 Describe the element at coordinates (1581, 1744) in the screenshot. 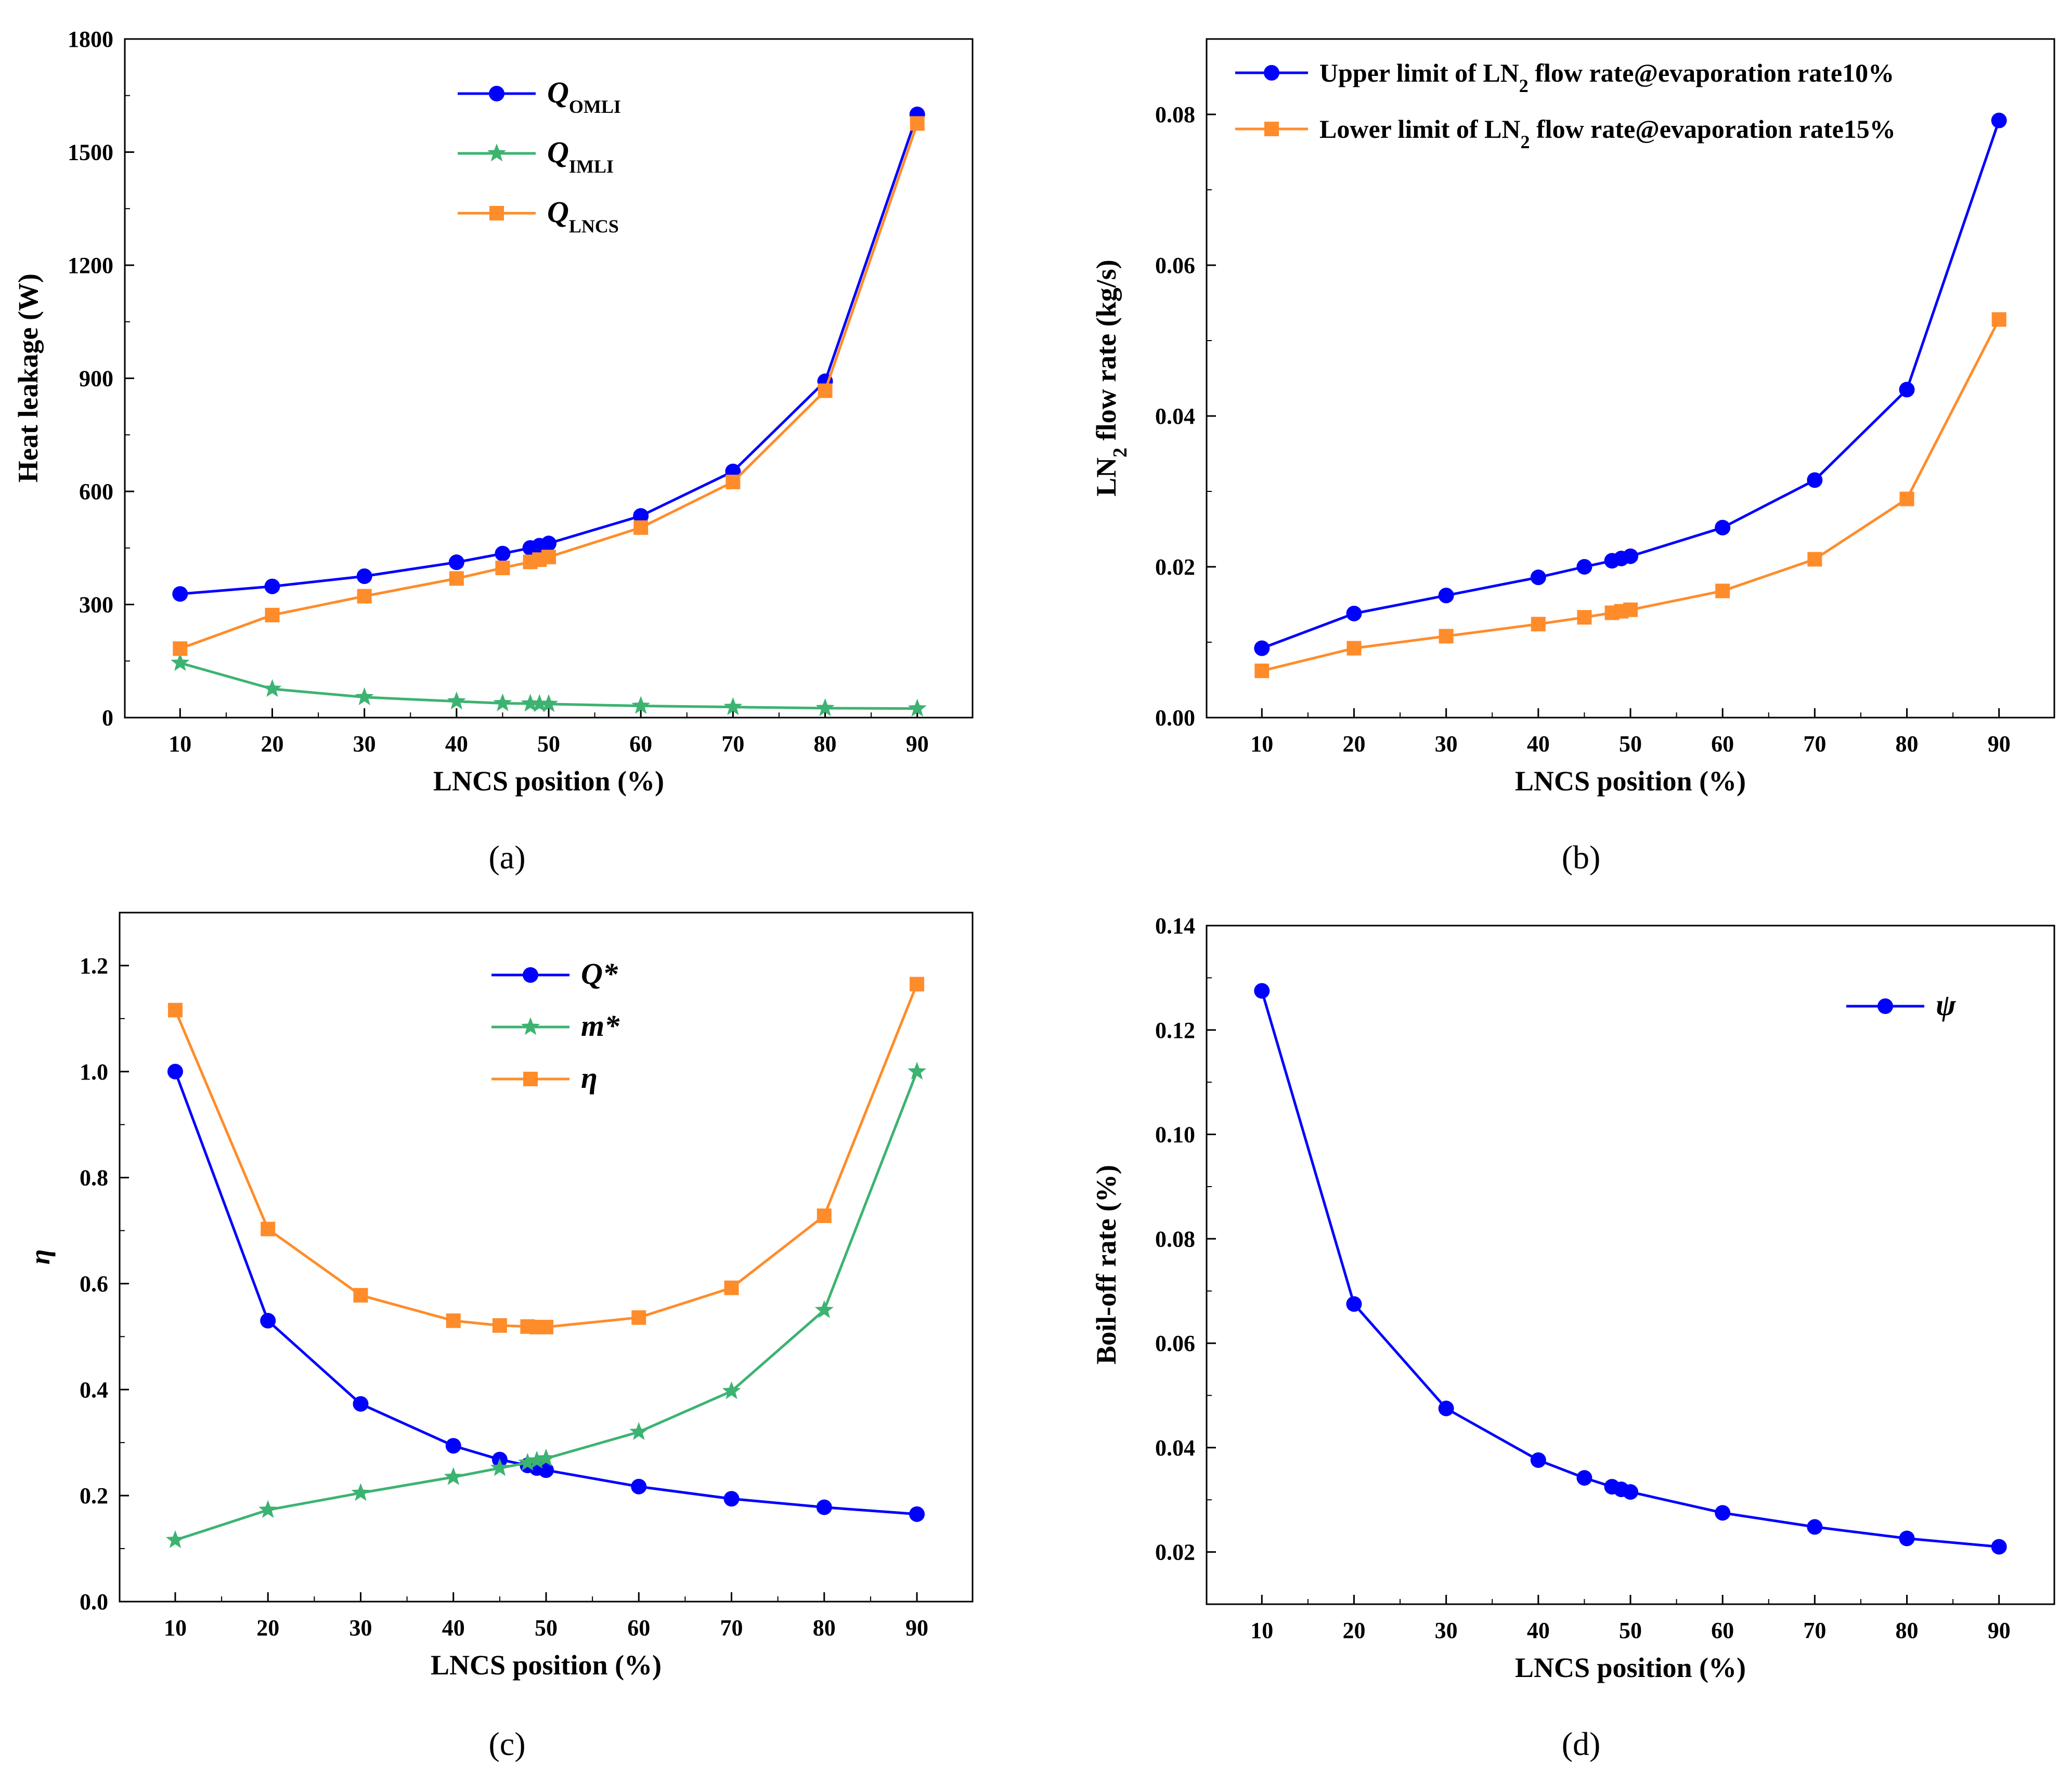

I see `panel-label: (d)` at that location.